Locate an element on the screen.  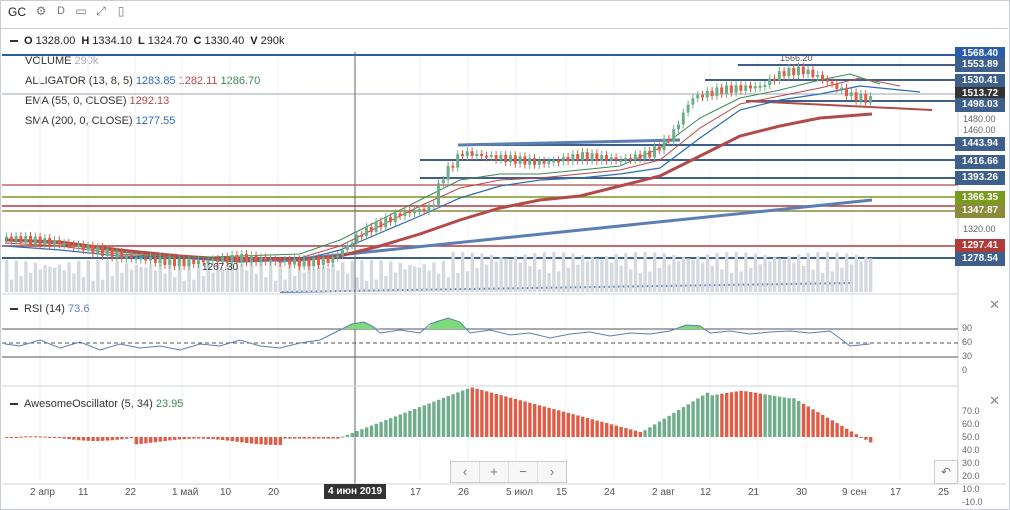
time-tick: 30 is located at coordinates (802, 492).